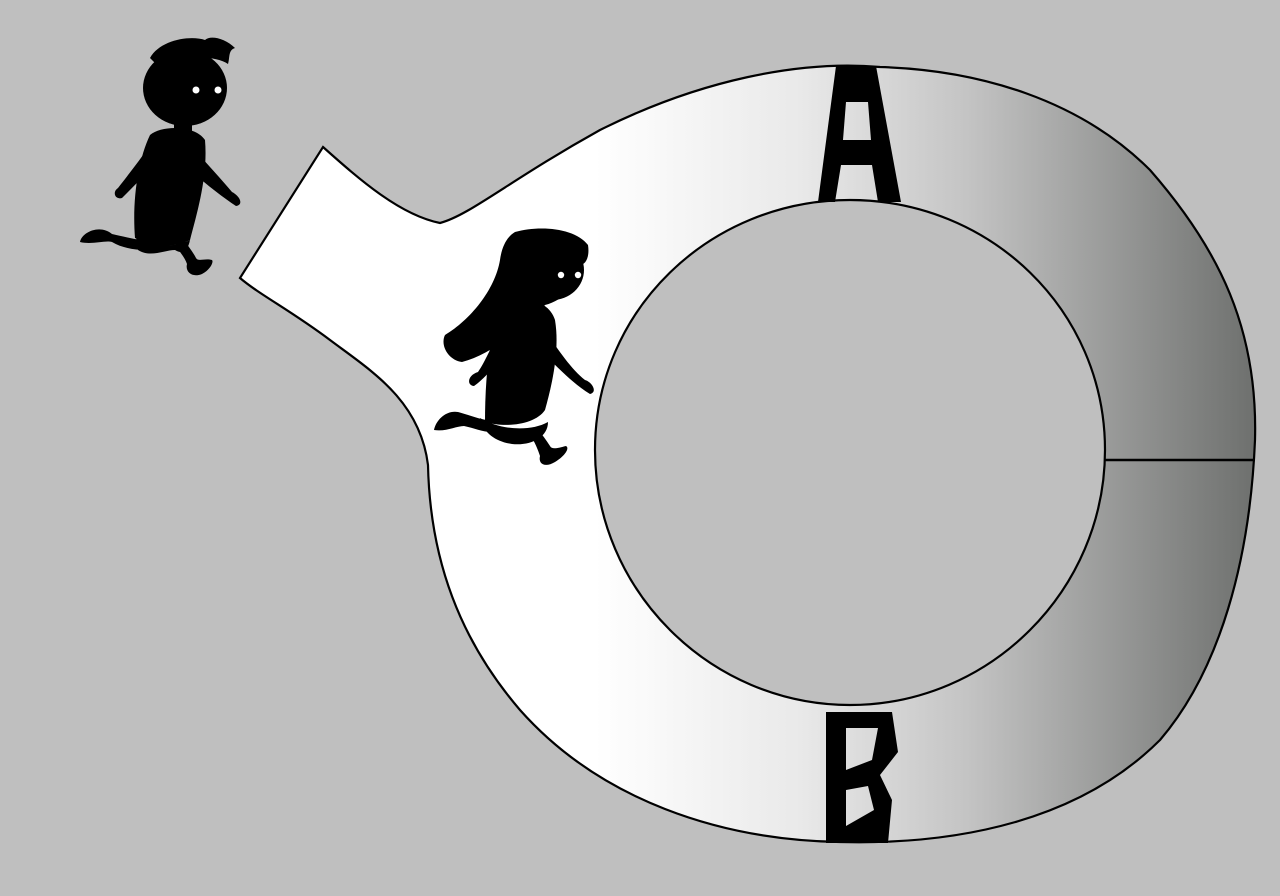  I want to click on marker-b: B, so click(862, 777).